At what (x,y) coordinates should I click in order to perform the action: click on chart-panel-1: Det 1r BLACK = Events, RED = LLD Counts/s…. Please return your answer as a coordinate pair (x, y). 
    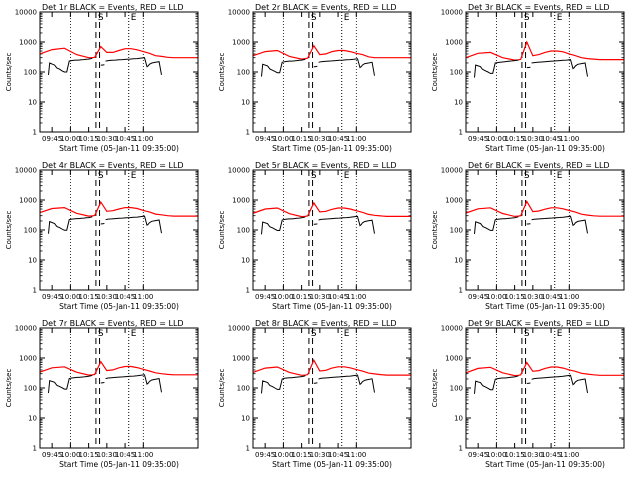
    Looking at the image, I should click on (102, 78).